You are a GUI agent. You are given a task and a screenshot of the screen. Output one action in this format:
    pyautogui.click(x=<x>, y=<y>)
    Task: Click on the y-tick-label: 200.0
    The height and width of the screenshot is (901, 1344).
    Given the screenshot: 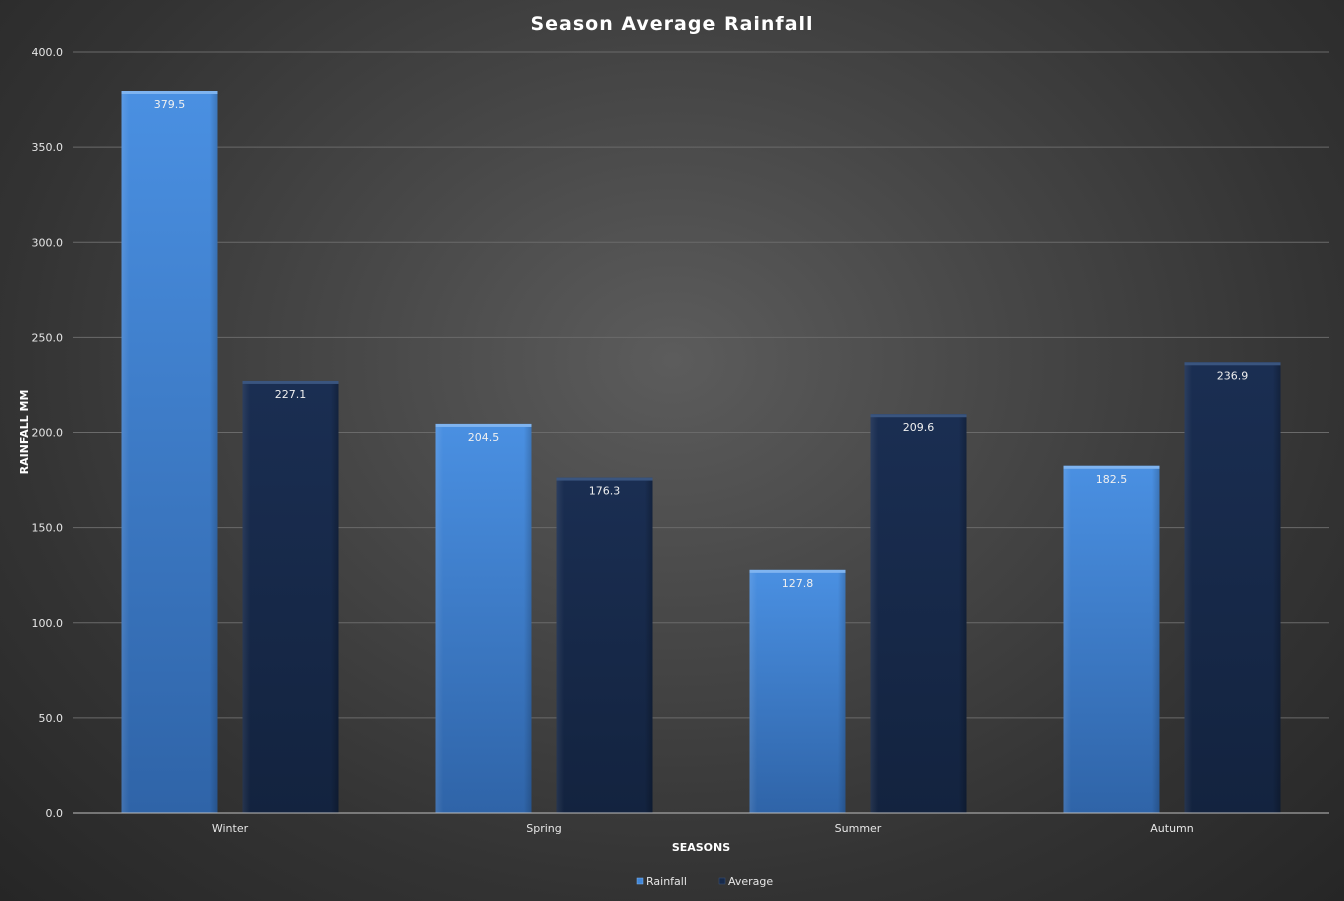 What is the action you would take?
    pyautogui.click(x=48, y=433)
    